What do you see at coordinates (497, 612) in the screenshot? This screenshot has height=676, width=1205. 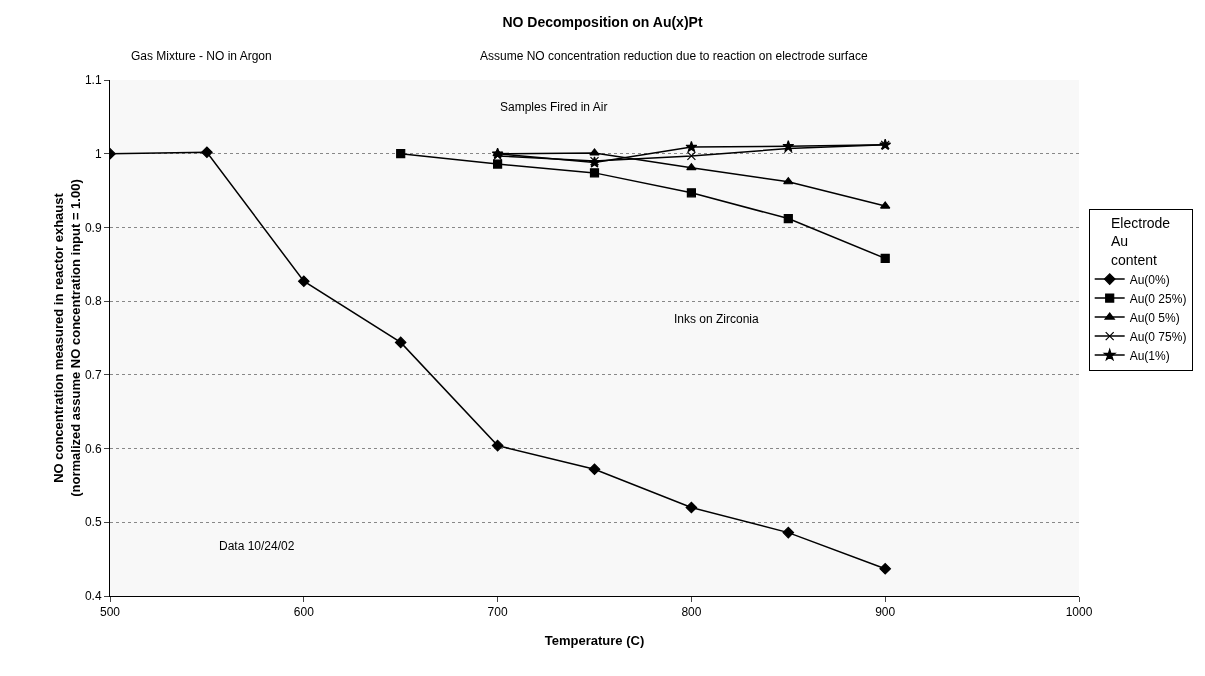 I see `x-tick-label: 700` at bounding box center [497, 612].